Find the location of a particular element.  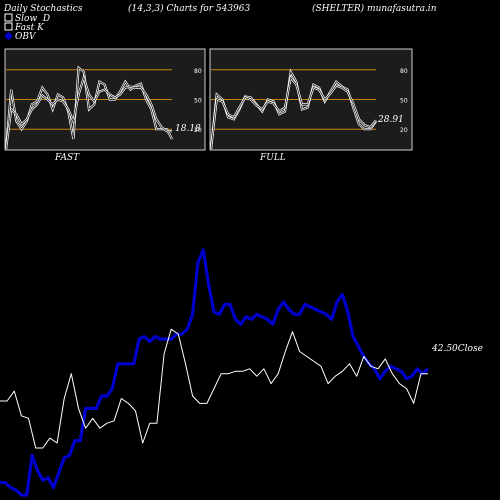

chart-title: Daily Stochastics is located at coordinates (43, 9).